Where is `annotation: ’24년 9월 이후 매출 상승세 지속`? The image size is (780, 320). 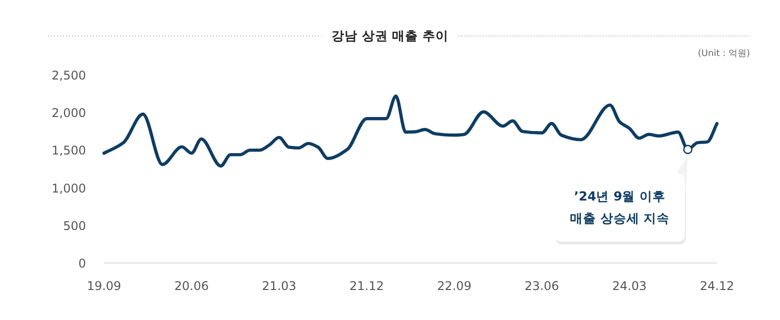
annotation: ’24년 9월 이후 매출 상승세 지속 is located at coordinates (620, 207).